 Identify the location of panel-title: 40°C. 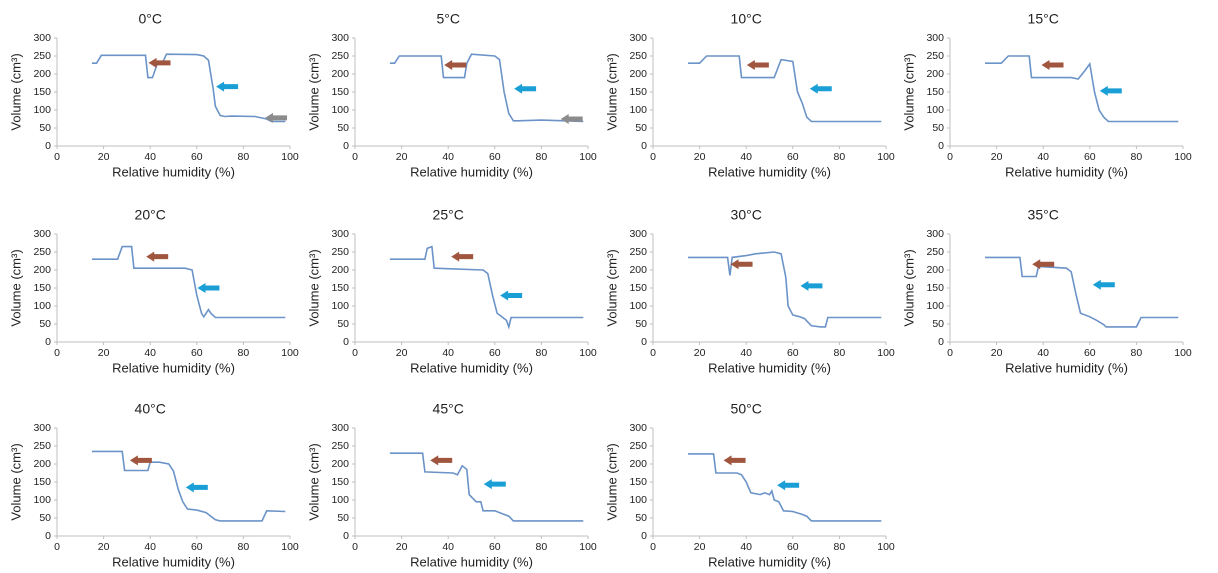
(150, 409).